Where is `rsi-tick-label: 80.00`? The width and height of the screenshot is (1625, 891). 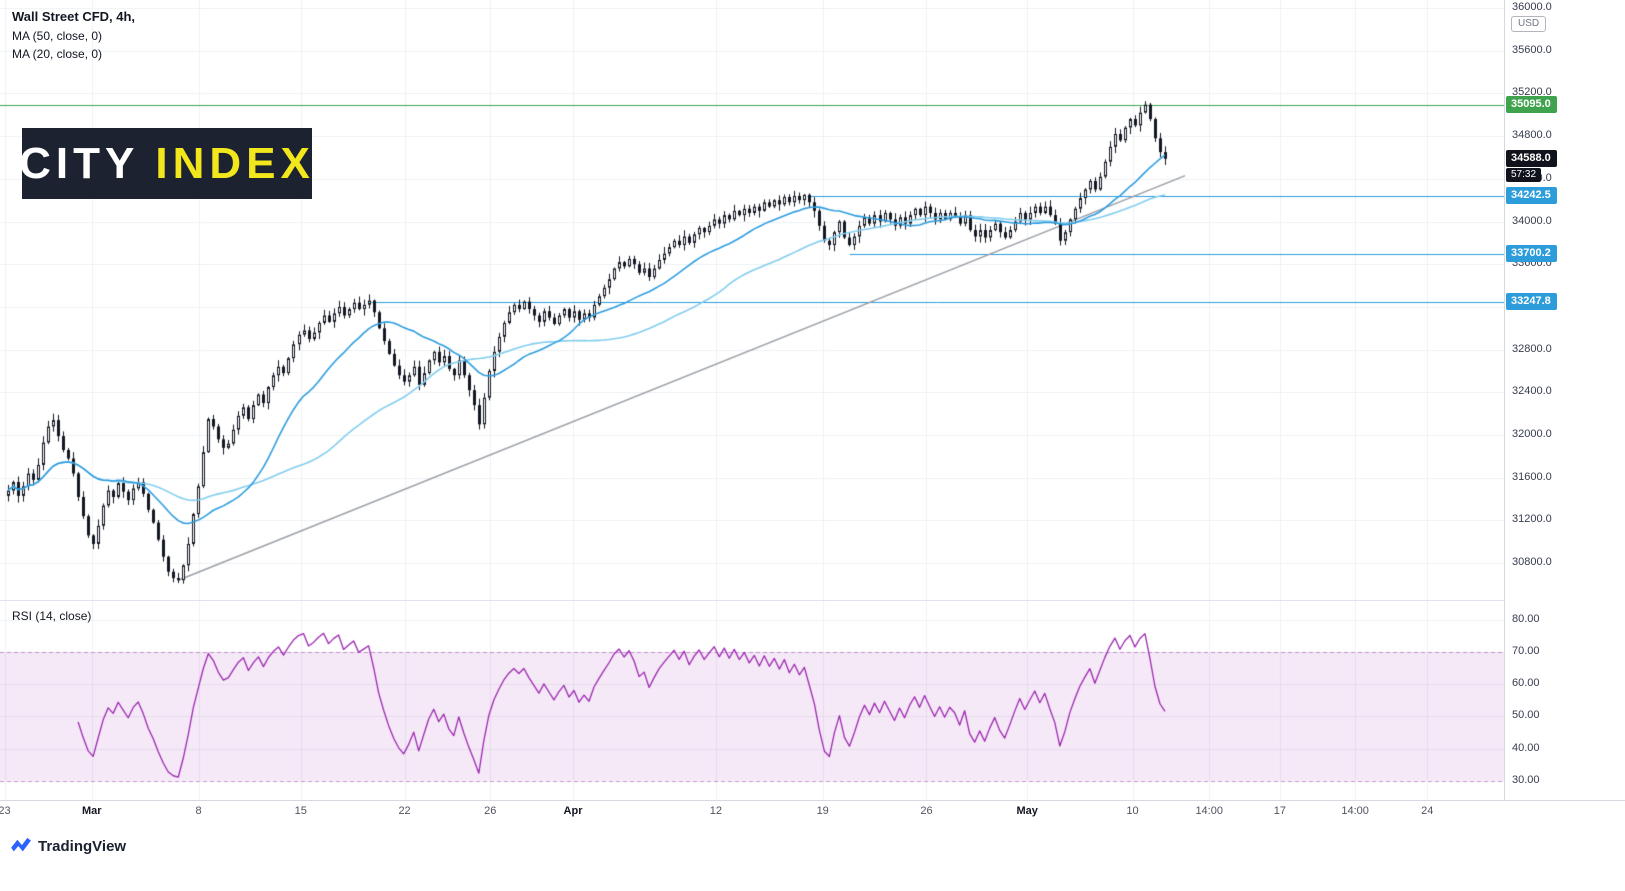 rsi-tick-label: 80.00 is located at coordinates (1526, 619).